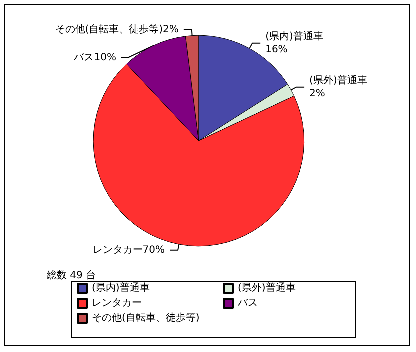 The image size is (416, 352). Describe the element at coordinates (117, 250) in the screenshot. I see `slice-label: レンタカー` at that location.